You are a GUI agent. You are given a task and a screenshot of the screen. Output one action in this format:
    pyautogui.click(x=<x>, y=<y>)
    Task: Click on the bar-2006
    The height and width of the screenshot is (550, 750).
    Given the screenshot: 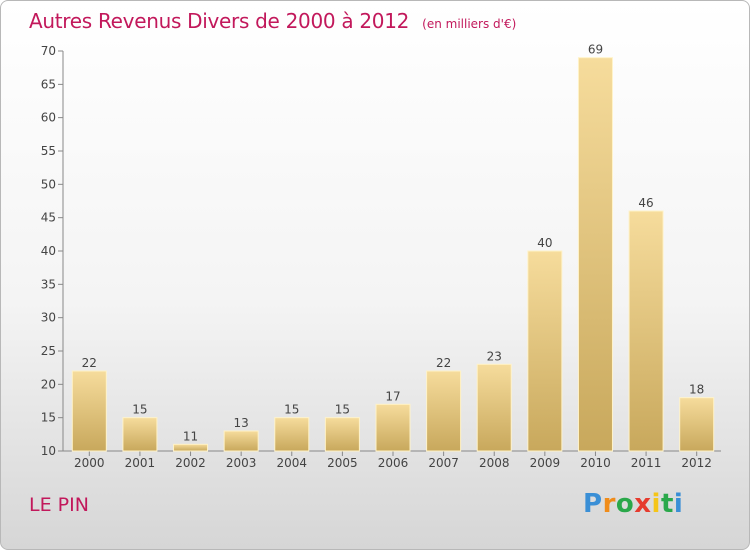 What is the action you would take?
    pyautogui.click(x=393, y=427)
    